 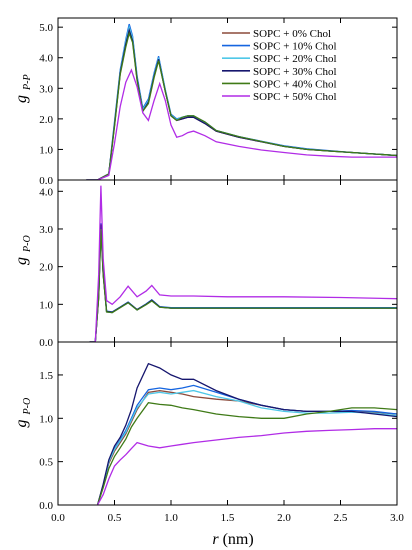 What do you see at coordinates (171, 518) in the screenshot?
I see `x-tick-label: 1.0` at bounding box center [171, 518].